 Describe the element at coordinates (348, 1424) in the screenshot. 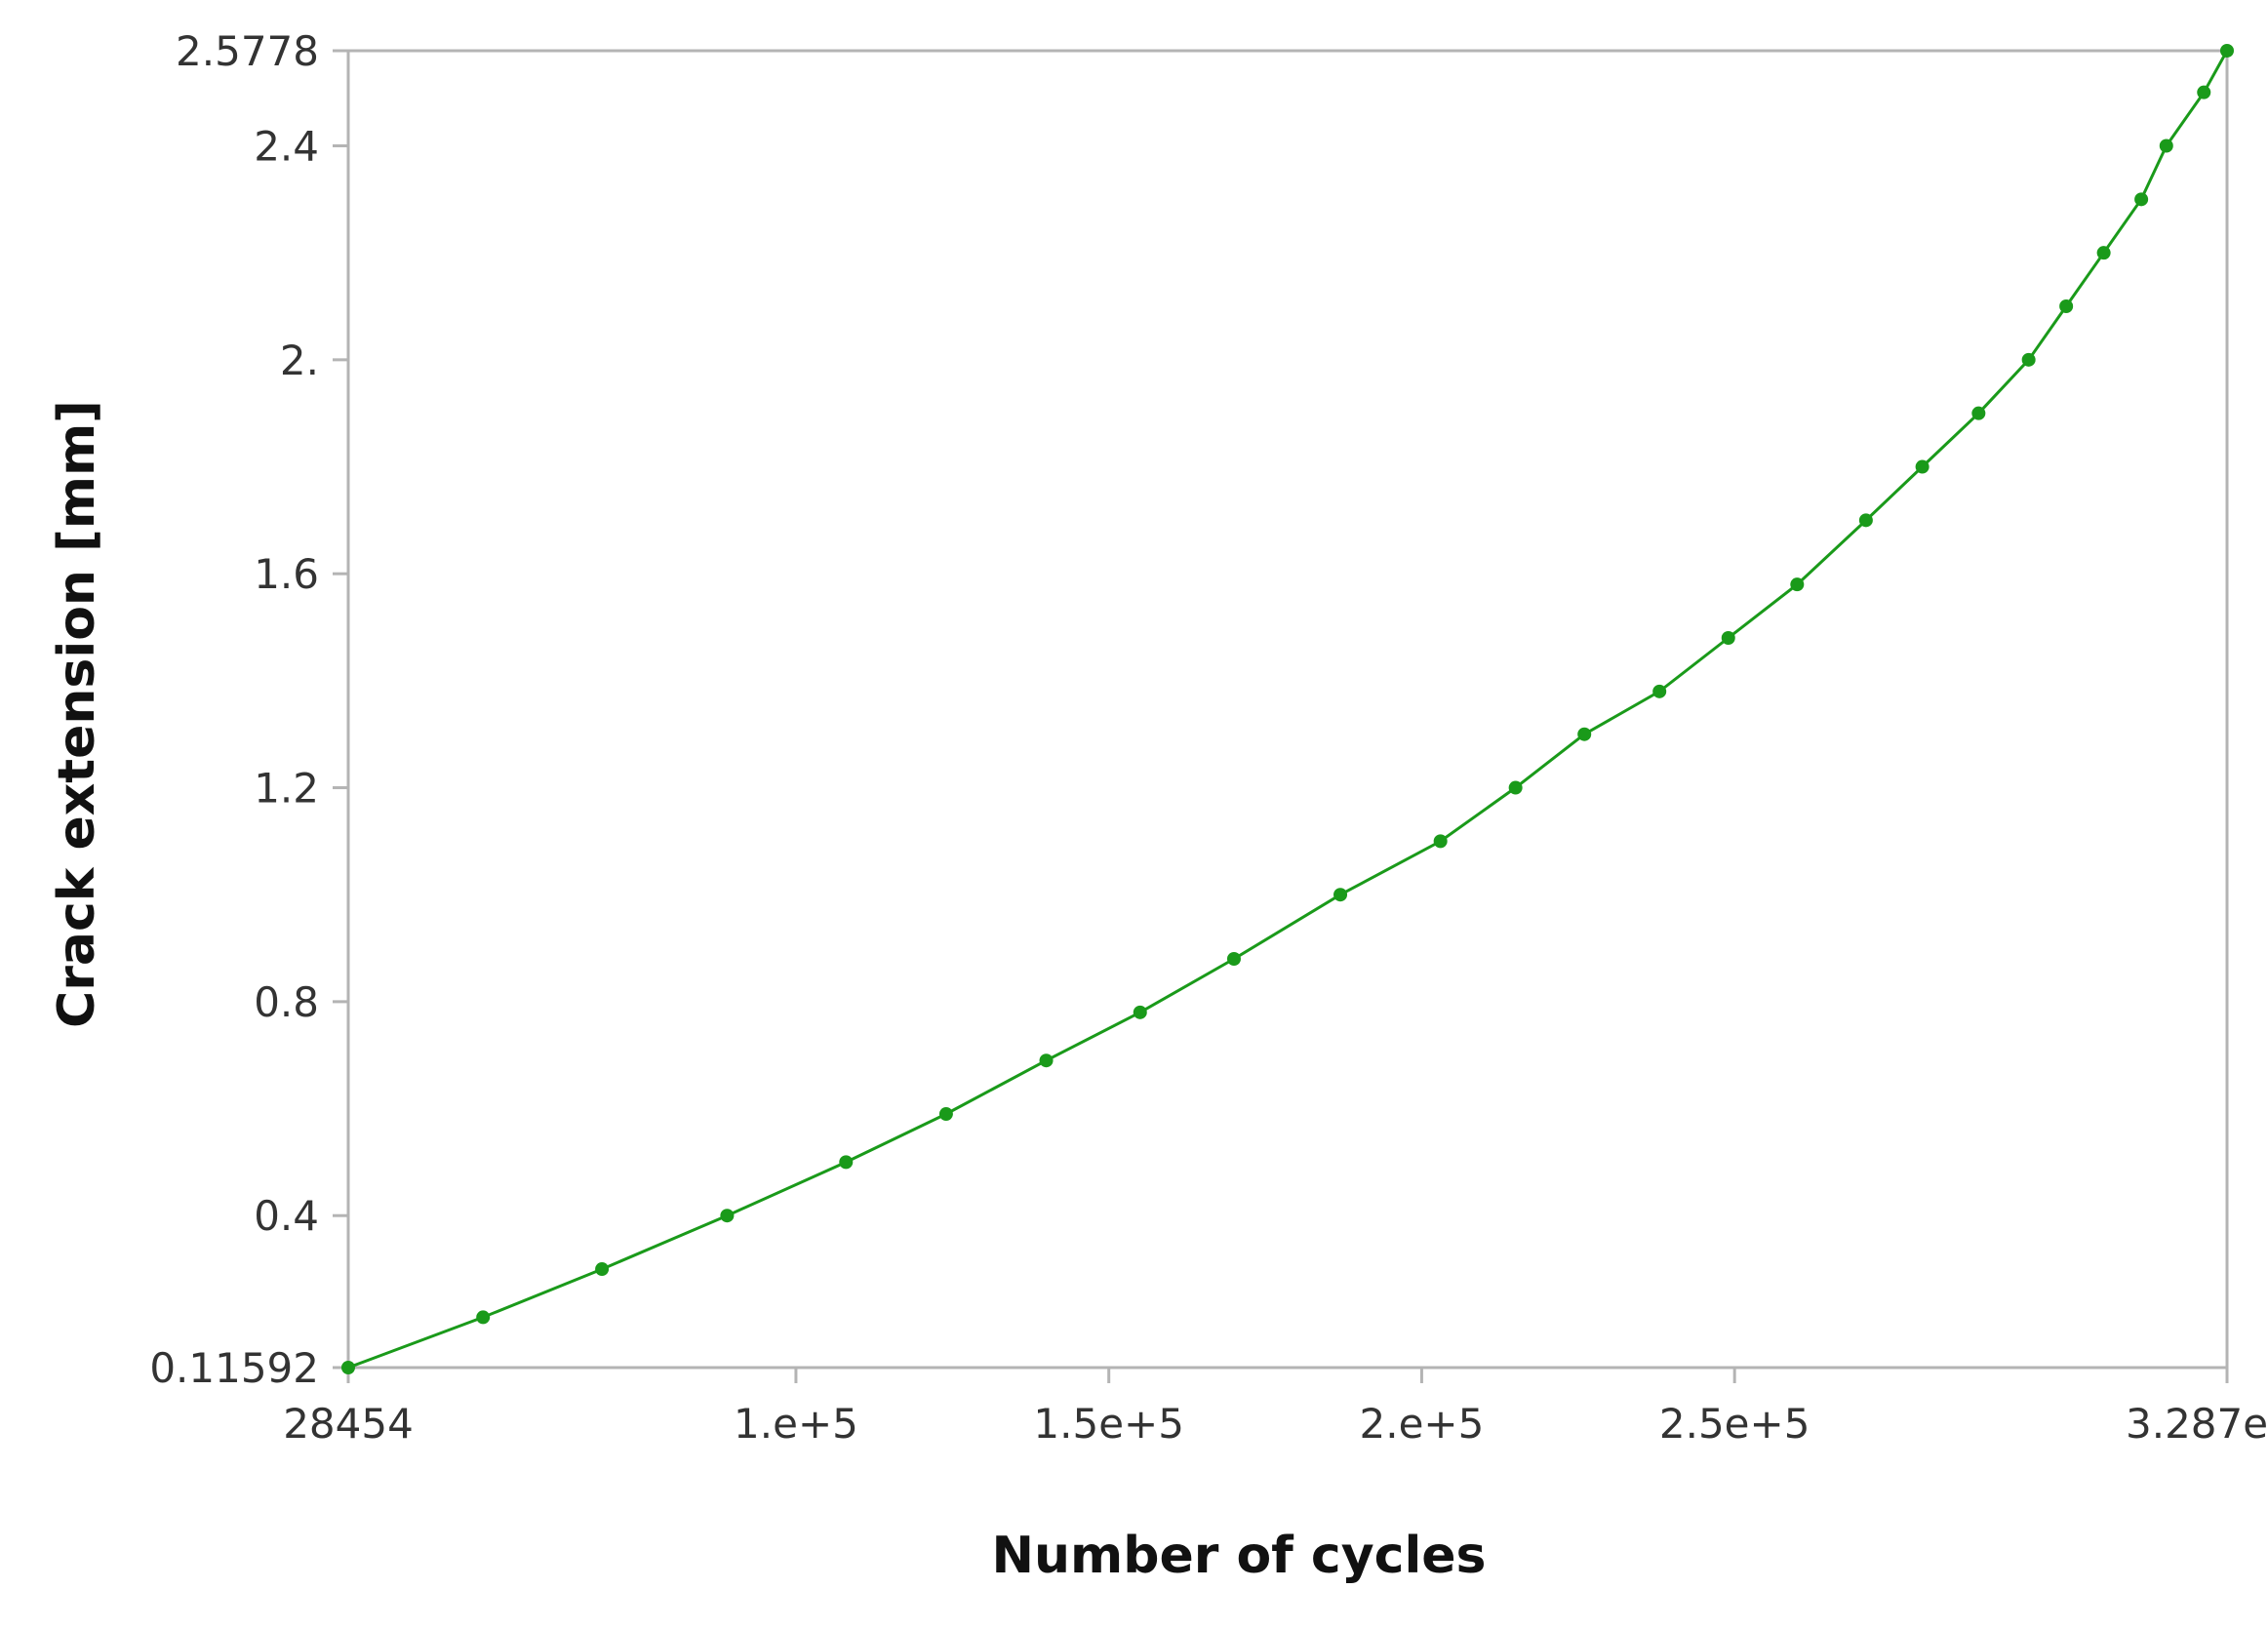

I see `x-tick-label: 28454` at that location.